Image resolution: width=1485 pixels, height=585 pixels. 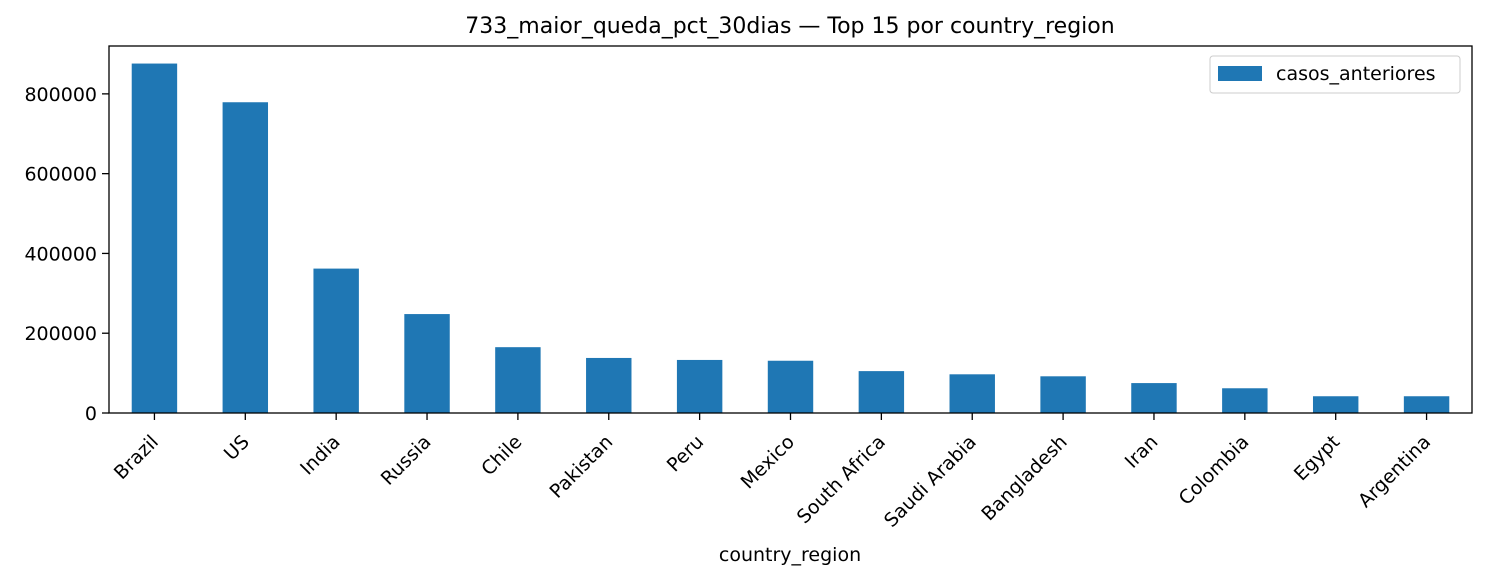 What do you see at coordinates (1394, 471) in the screenshot?
I see `x-tick-label: Argentina` at bounding box center [1394, 471].